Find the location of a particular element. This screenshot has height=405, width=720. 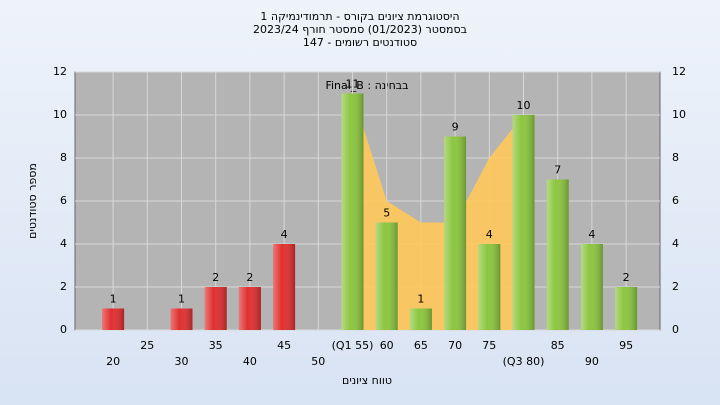

title: סטודנטים רשומים - 147 is located at coordinates (360, 42).